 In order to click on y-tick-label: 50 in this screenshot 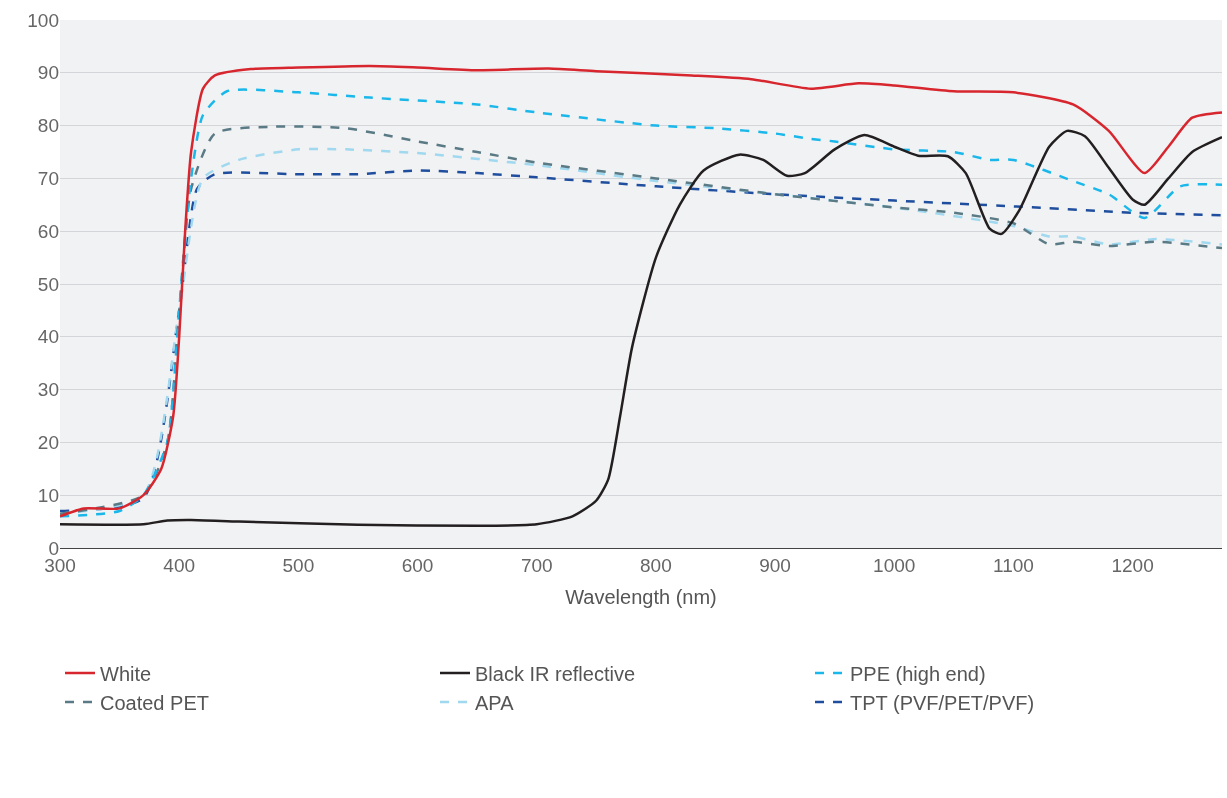, I will do `click(48, 284)`.